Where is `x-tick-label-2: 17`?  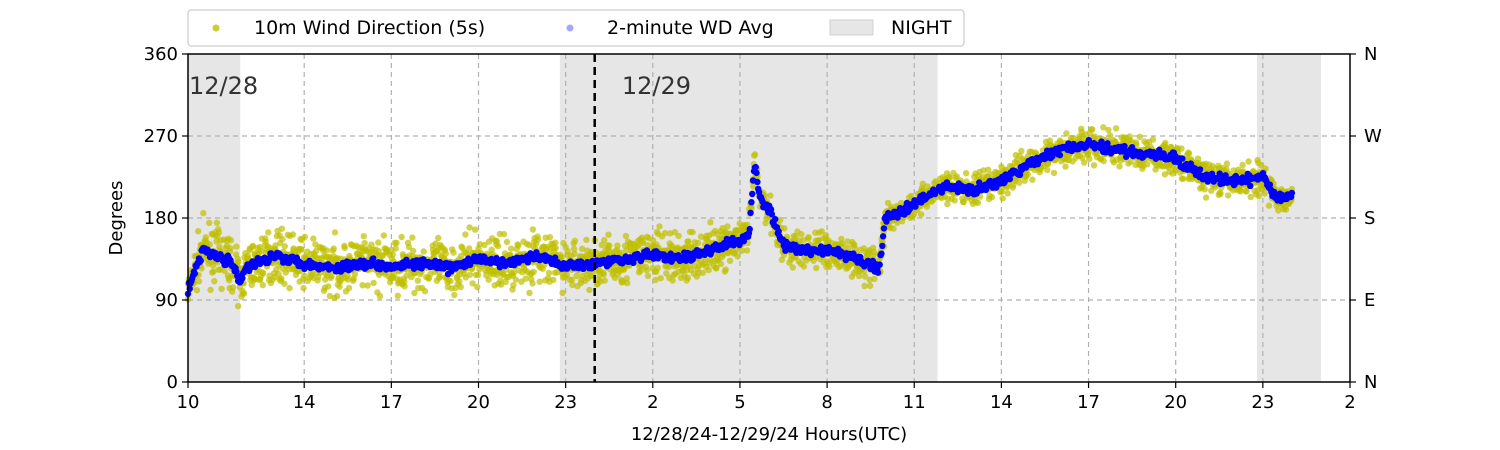
x-tick-label-2: 17 is located at coordinates (391, 402).